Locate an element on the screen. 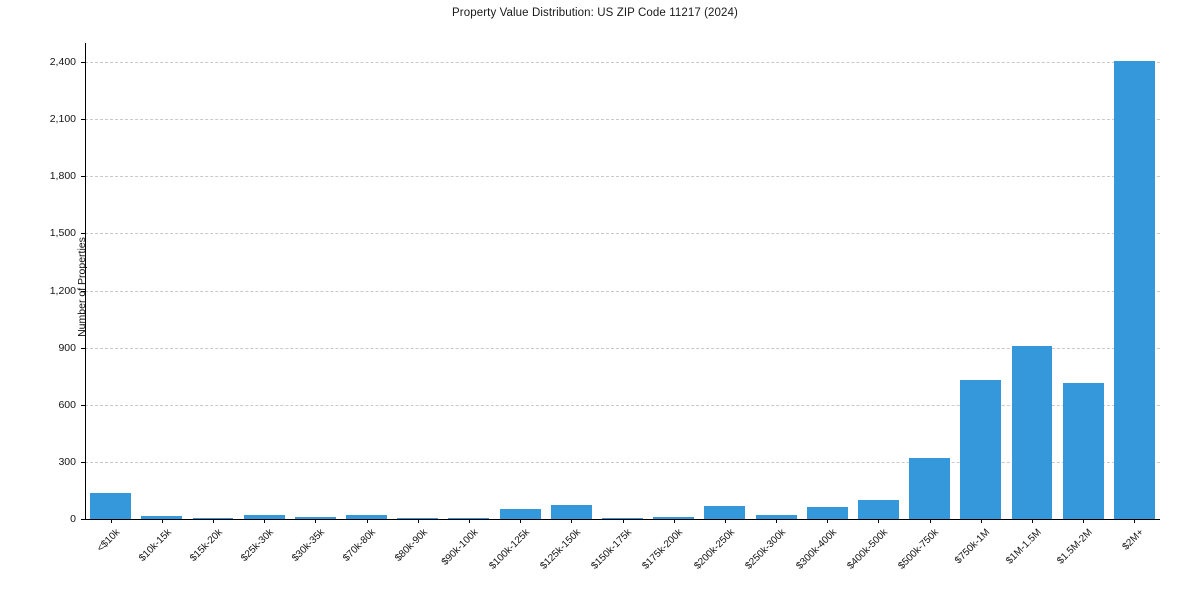 The height and width of the screenshot is (590, 1190). x-tick-label: $1.5M-2M is located at coordinates (1075, 547).